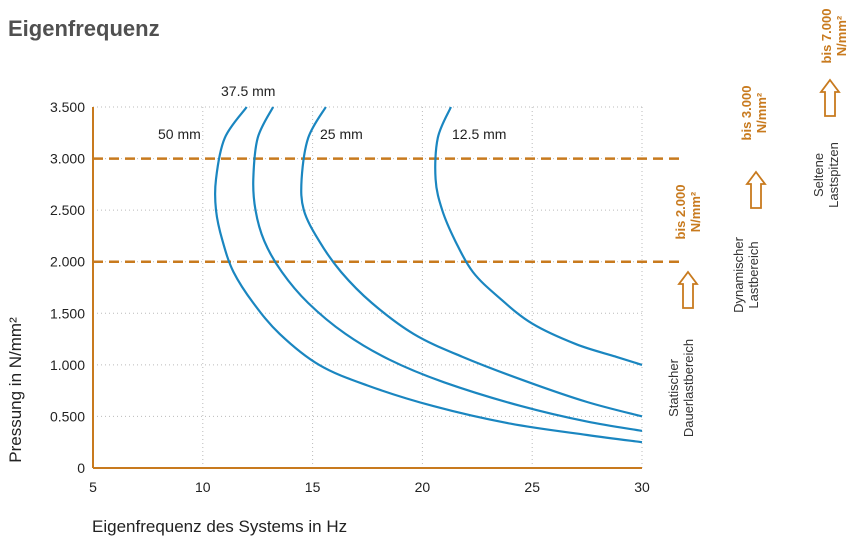 Image resolution: width=848 pixels, height=544 pixels. I want to click on y-tick-label-2: 1.000, so click(67, 365).